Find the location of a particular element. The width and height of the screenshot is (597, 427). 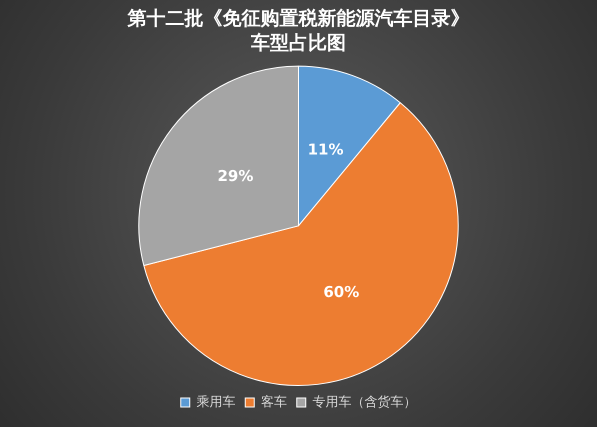

data-label: 29% is located at coordinates (235, 175).